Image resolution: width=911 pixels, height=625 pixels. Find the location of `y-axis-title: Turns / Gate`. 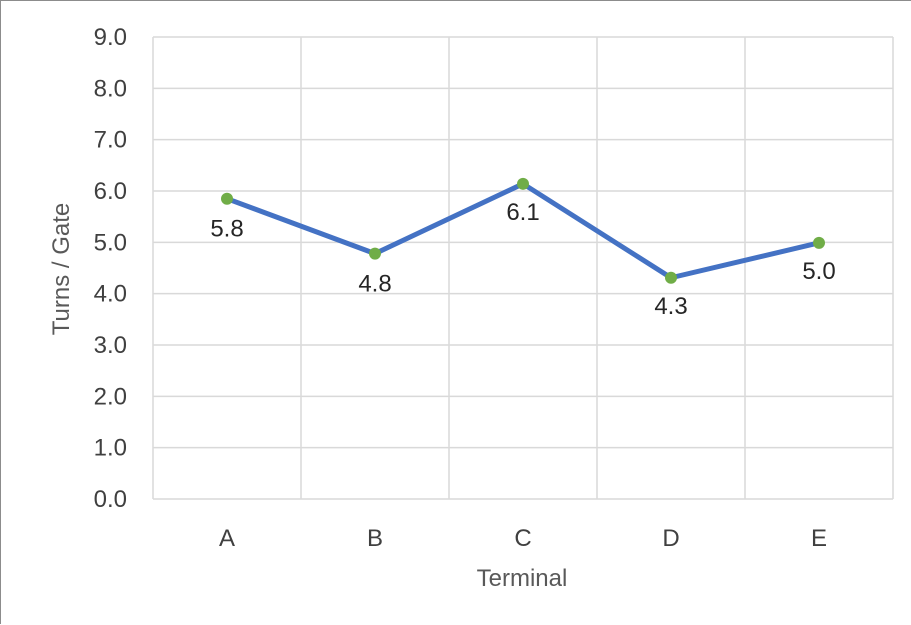

y-axis-title: Turns / Gate is located at coordinates (61, 269).